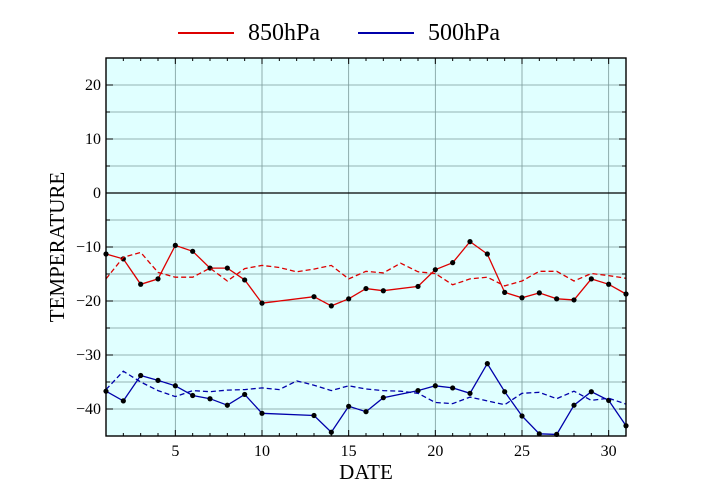  What do you see at coordinates (88, 355) in the screenshot?
I see `y-tick-label: −30` at bounding box center [88, 355].